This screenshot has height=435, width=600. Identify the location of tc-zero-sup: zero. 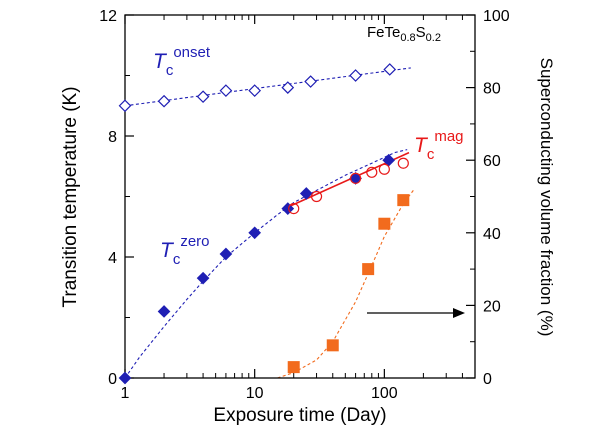
(194, 241).